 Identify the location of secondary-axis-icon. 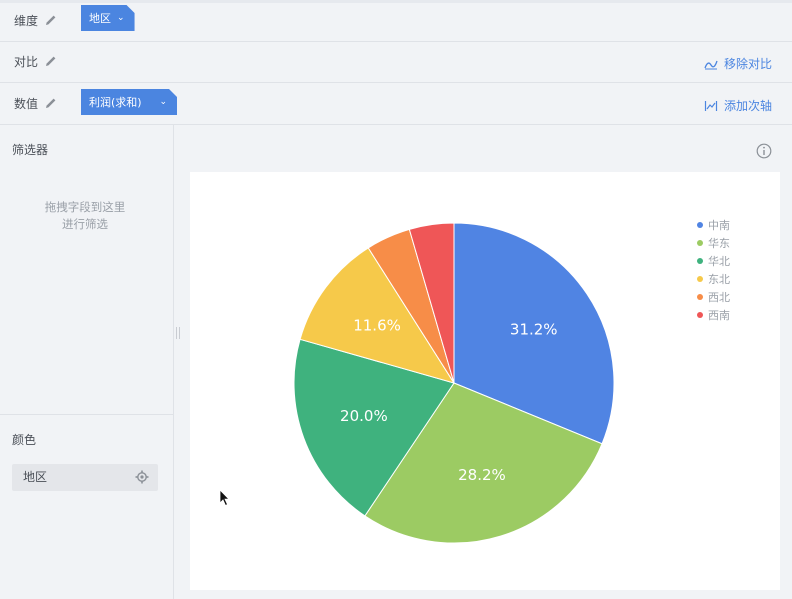
(711, 105).